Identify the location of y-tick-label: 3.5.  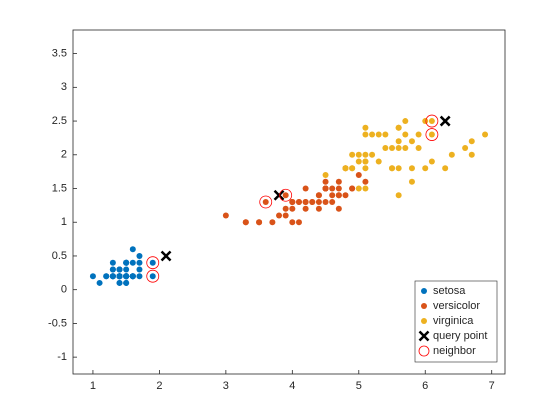
(59, 54).